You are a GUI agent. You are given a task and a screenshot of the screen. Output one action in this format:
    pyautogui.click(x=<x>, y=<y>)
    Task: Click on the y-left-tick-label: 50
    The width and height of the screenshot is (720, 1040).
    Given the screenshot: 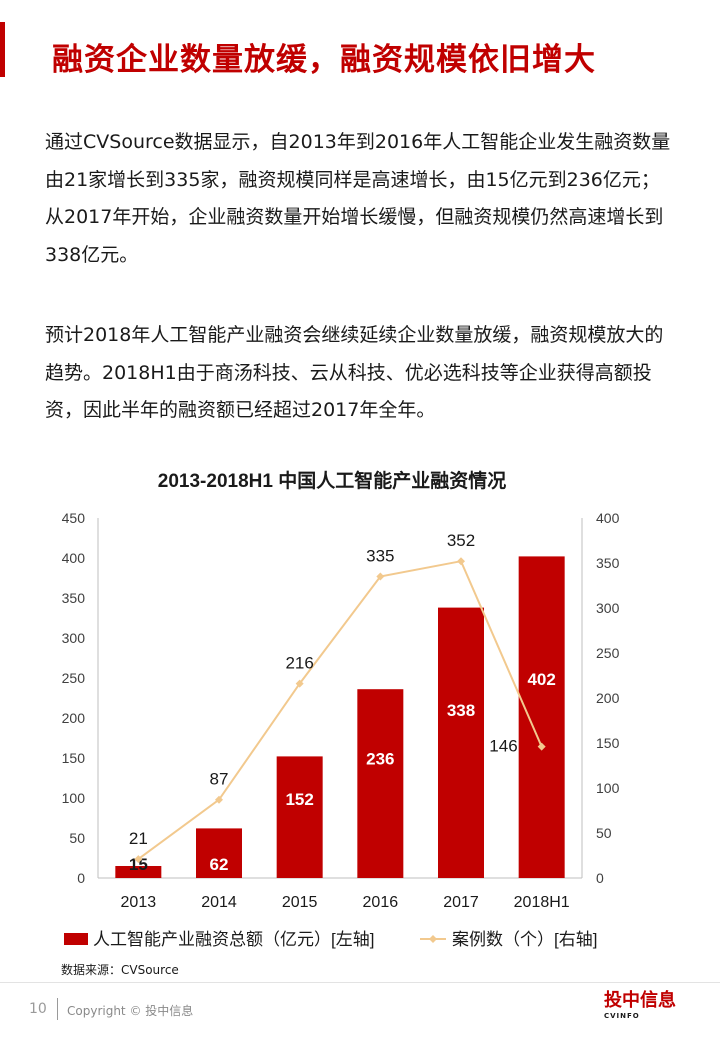 What is the action you would take?
    pyautogui.click(x=77, y=838)
    